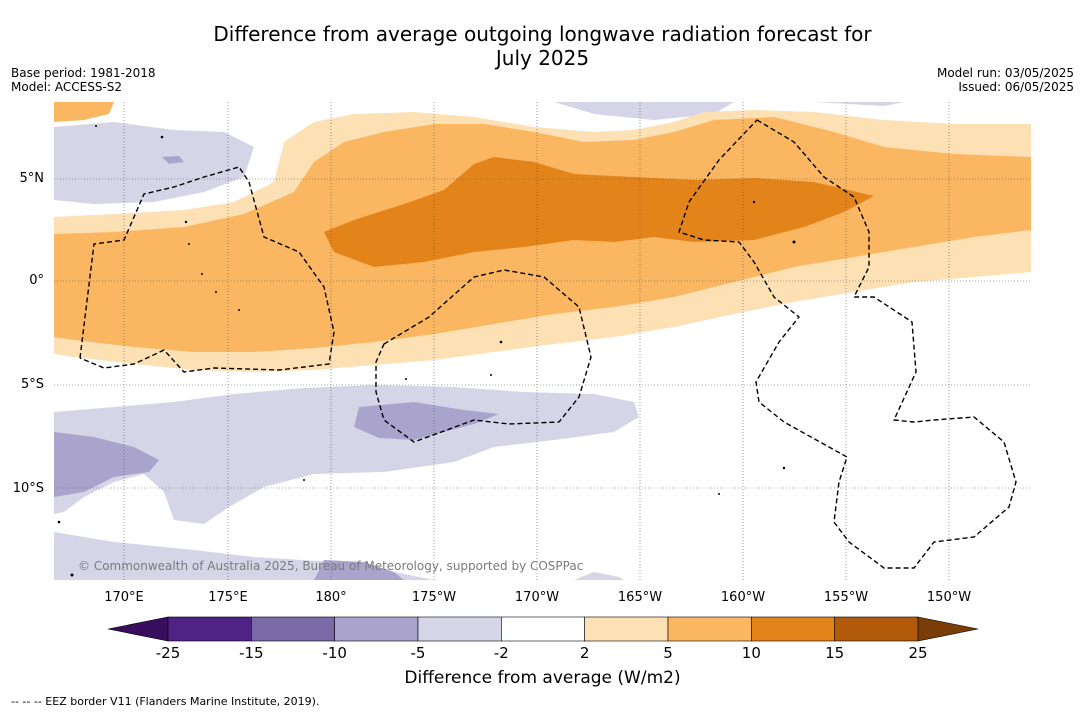 This screenshot has height=713, width=1085. I want to click on pos-anomaly-strong, so click(599, 212).